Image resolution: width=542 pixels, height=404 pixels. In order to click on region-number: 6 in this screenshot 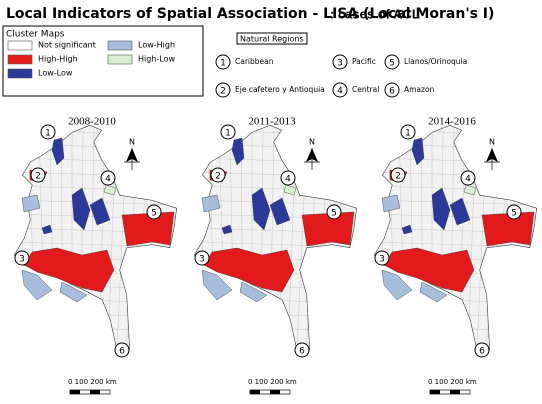, I will do `click(392, 92)`.